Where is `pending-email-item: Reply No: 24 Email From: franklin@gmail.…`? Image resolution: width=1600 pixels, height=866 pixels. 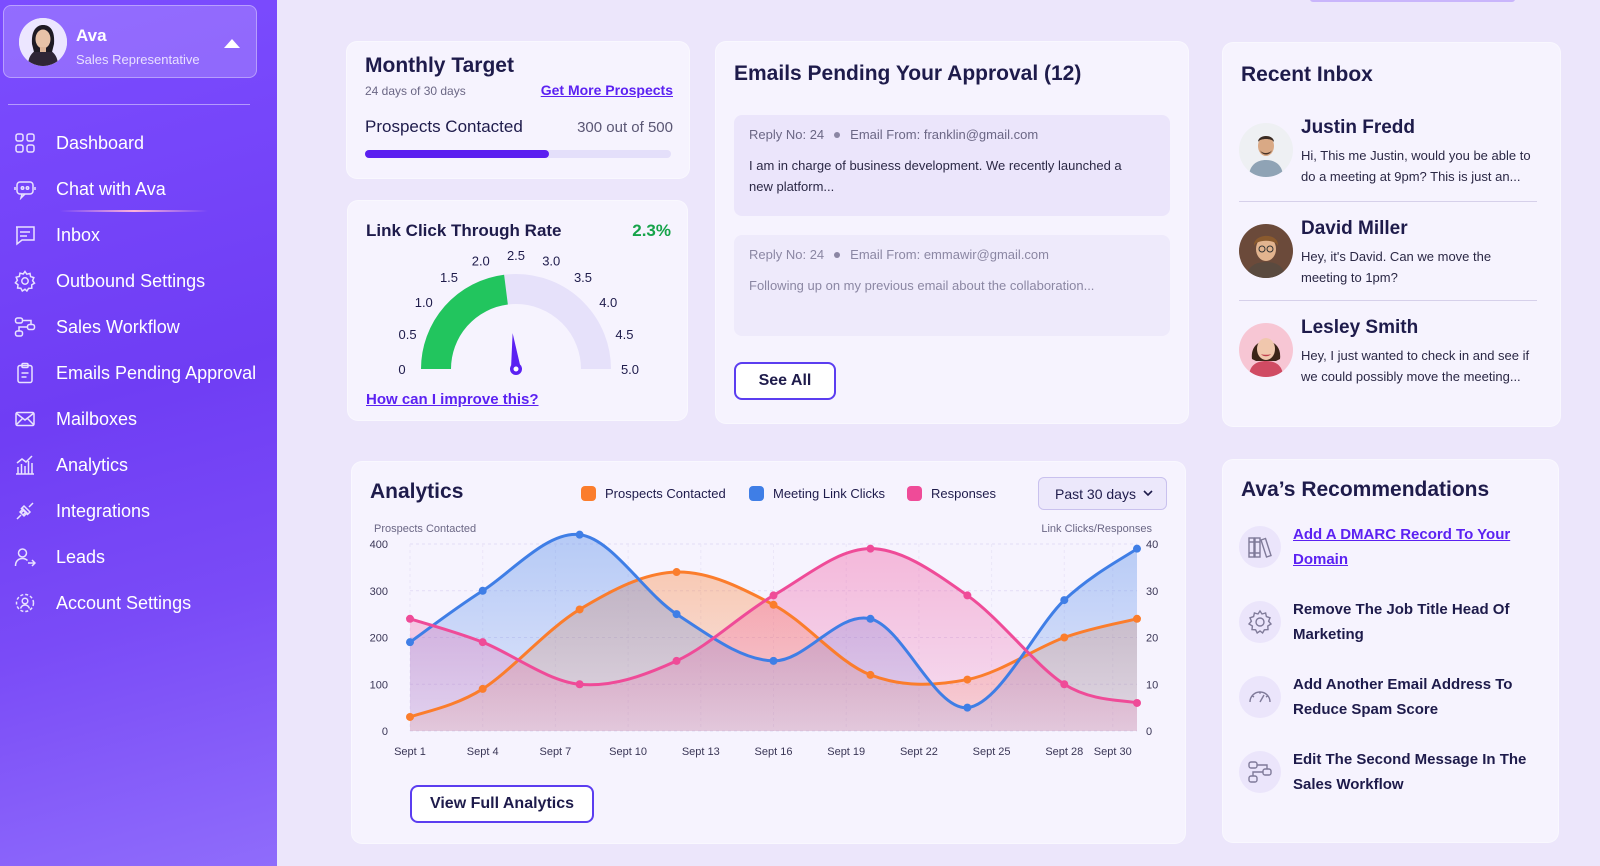 pending-email-item: Reply No: 24 Email From: franklin@gmail.… is located at coordinates (952, 165).